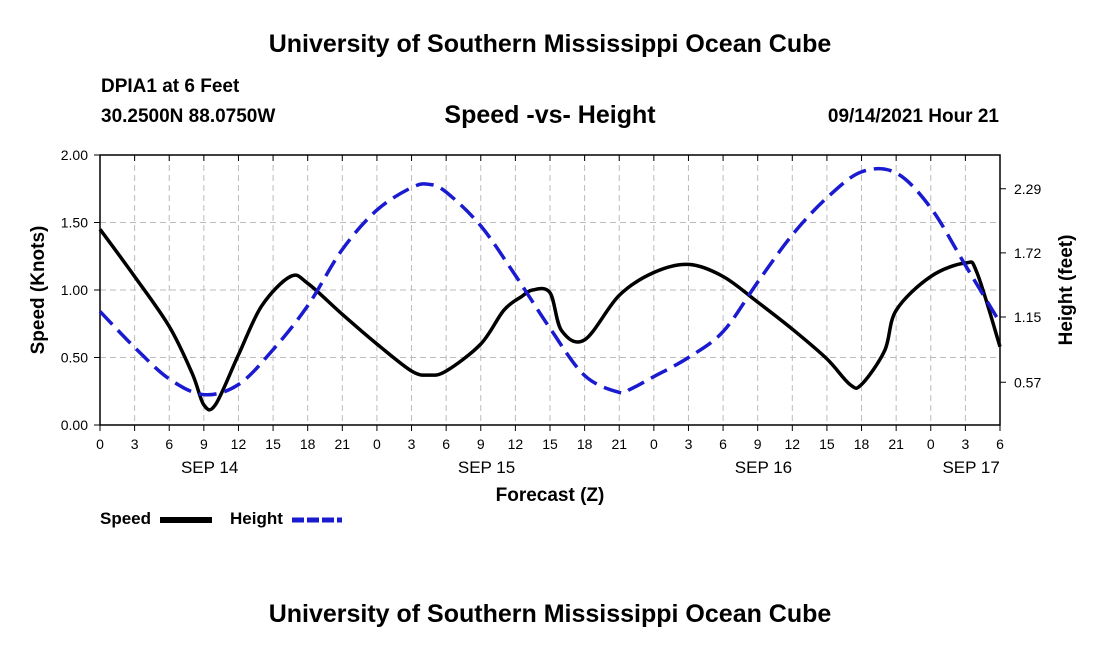 This screenshot has width=1100, height=650. What do you see at coordinates (1027, 189) in the screenshot?
I see `y2-tick-label: 2.29` at bounding box center [1027, 189].